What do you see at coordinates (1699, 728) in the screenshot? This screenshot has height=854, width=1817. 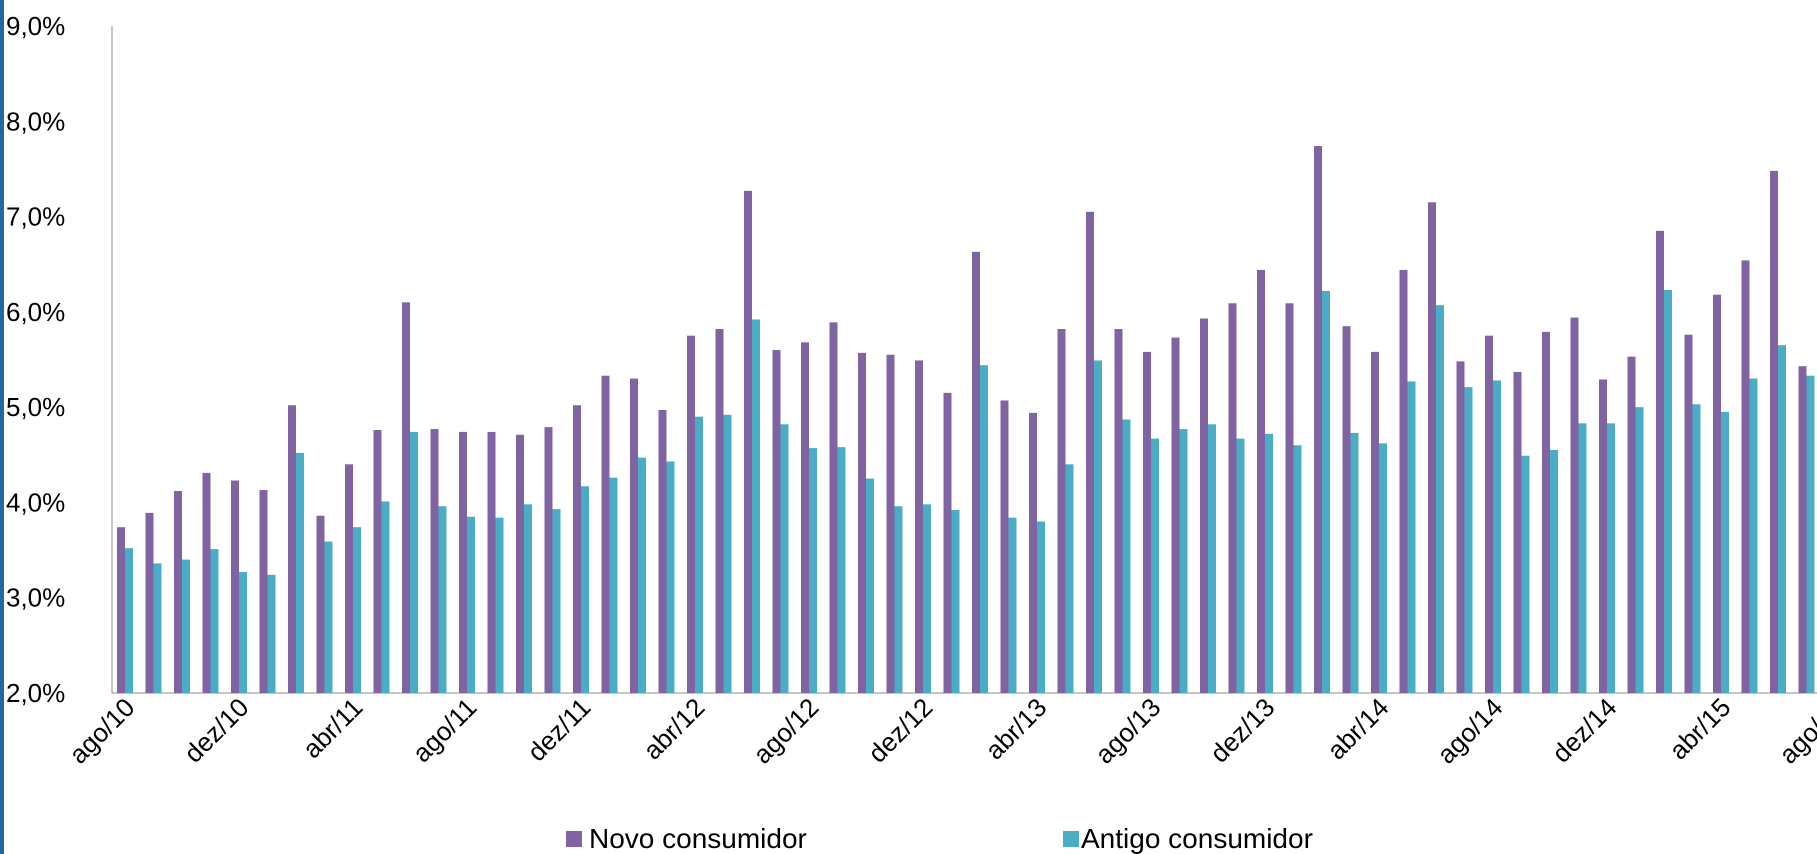 I see `x-tick-label: abr/15` at bounding box center [1699, 728].